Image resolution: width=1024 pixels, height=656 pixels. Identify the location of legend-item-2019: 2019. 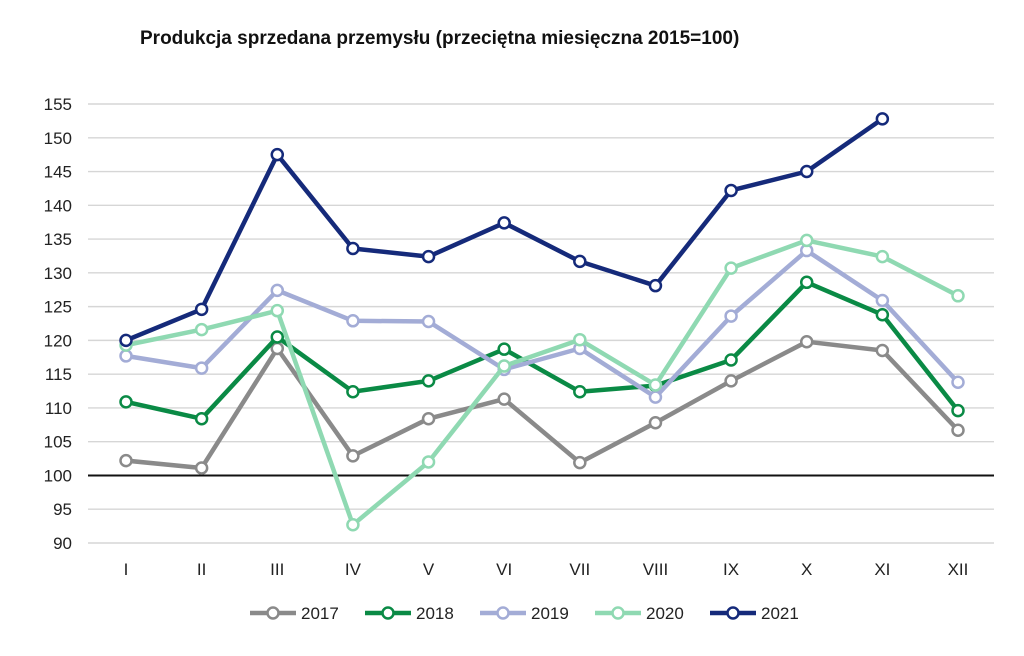
(524, 613).